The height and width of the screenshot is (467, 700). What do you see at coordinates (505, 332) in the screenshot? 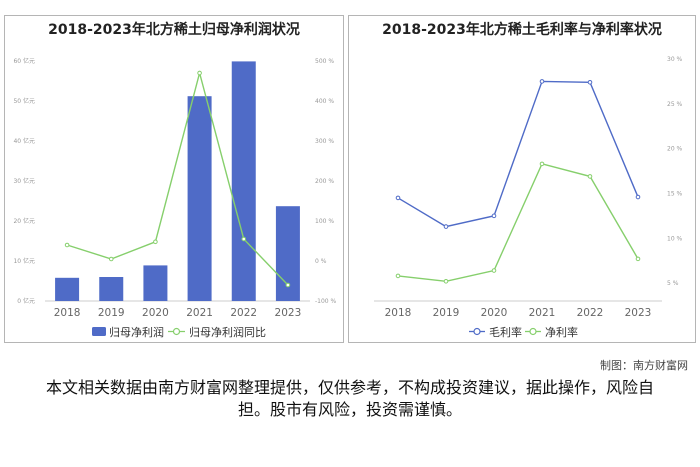
I see `legend-label: 毛利率` at bounding box center [505, 332].